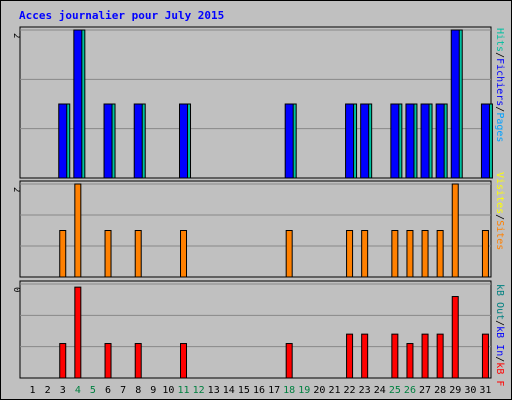 Image resolution: width=512 pixels, height=400 pixels. Describe the element at coordinates (168, 390) in the screenshot. I see `x-label-day: 10` at that location.